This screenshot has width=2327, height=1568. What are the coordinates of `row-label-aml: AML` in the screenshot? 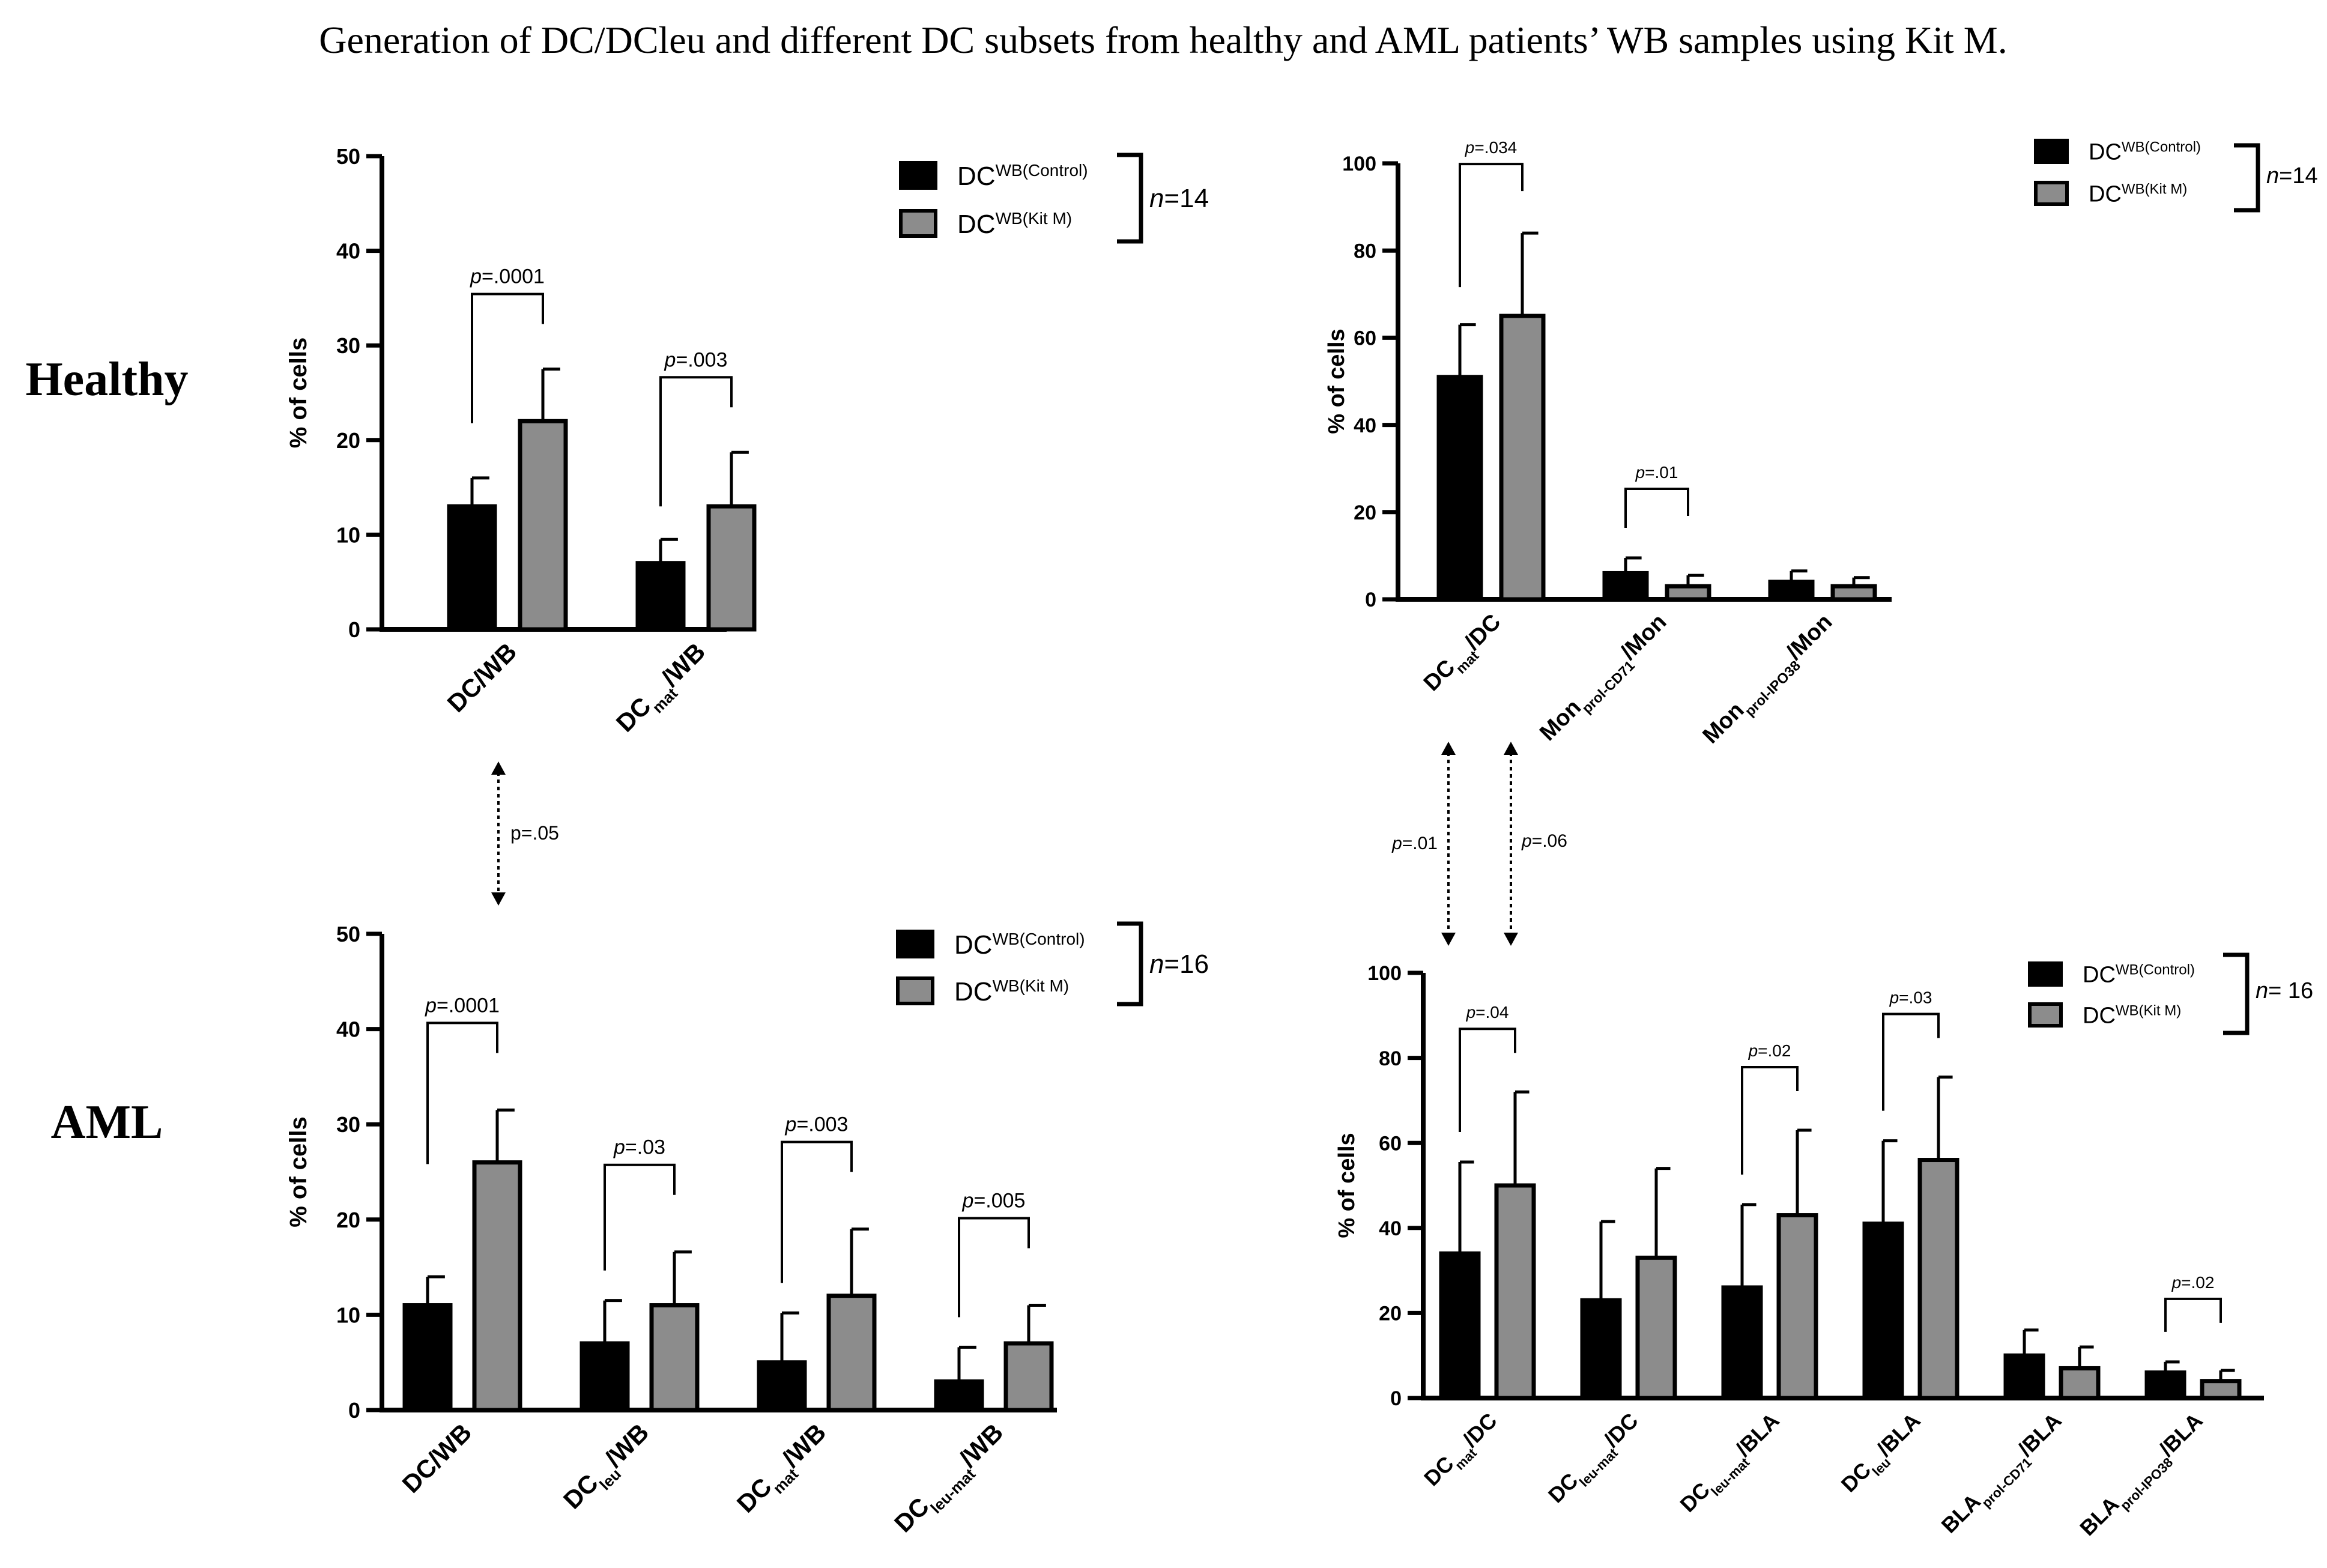 It's located at (107, 1122).